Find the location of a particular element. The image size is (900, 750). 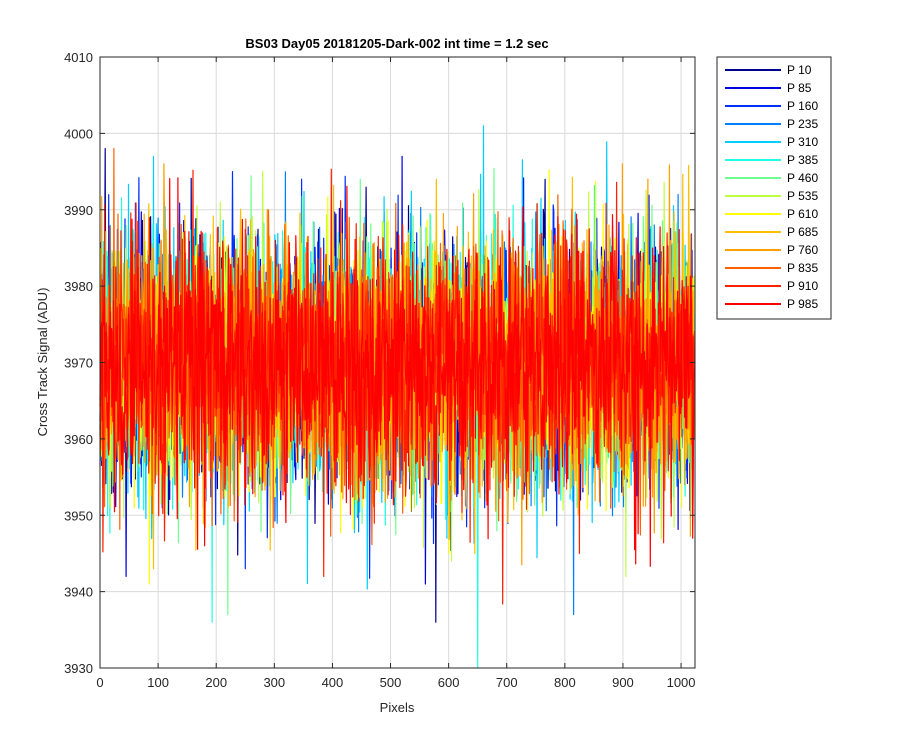

y-tick-label: 3980 is located at coordinates (78, 286).